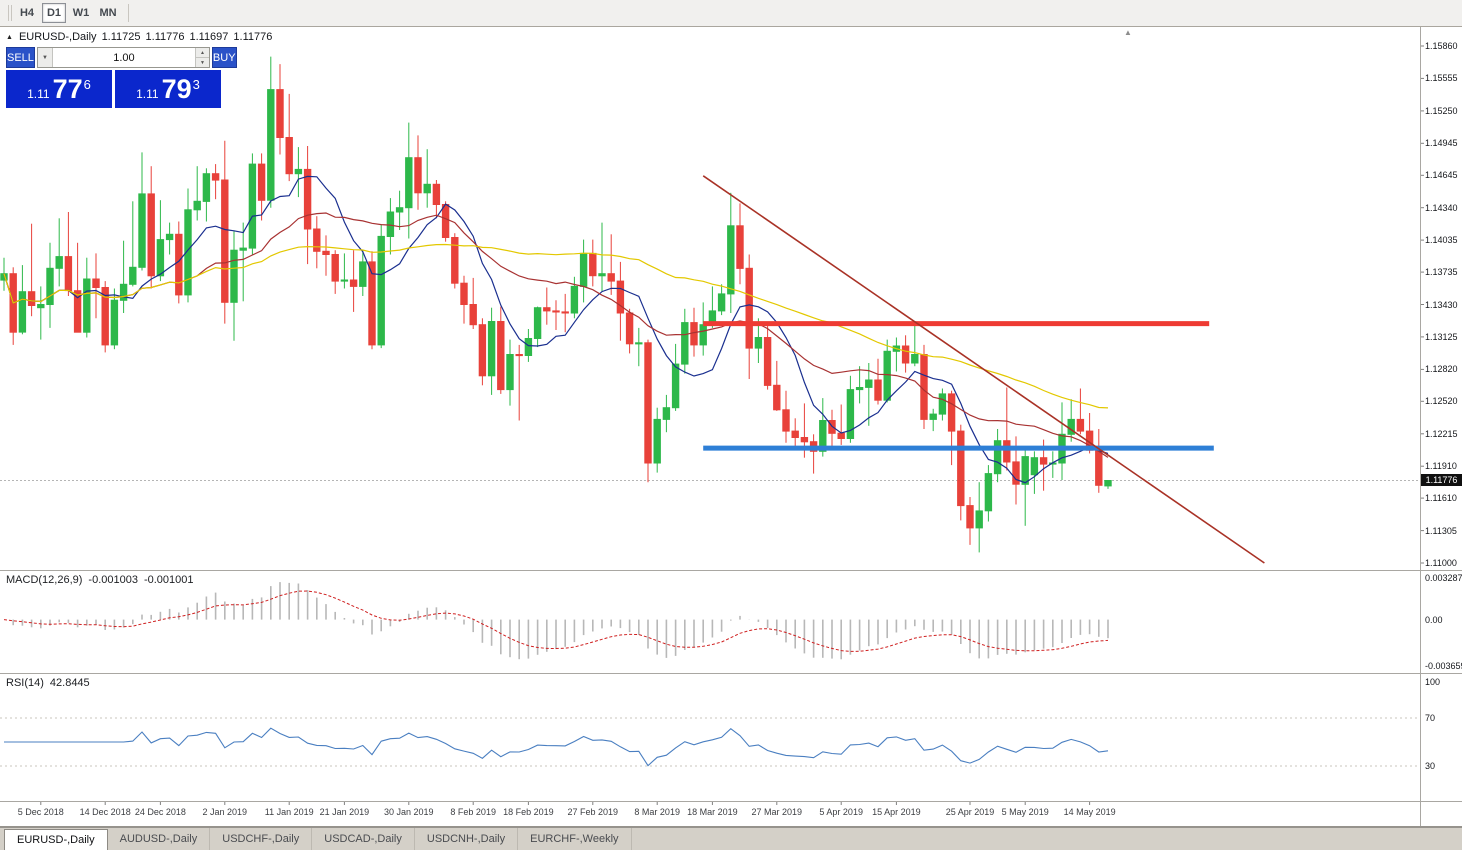 The width and height of the screenshot is (1462, 850). I want to click on macd-signal-value: -0.001001, so click(168, 580).